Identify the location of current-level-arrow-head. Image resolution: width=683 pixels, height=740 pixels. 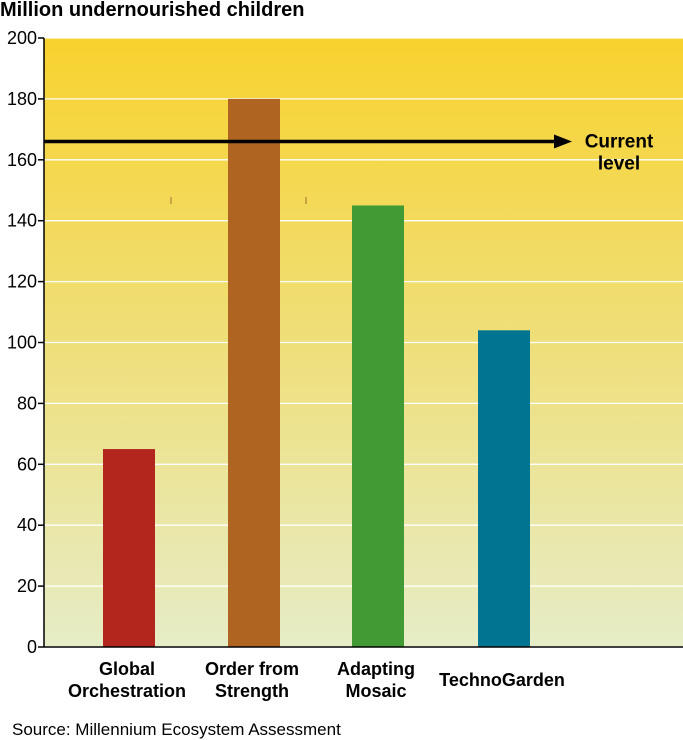
(563, 141).